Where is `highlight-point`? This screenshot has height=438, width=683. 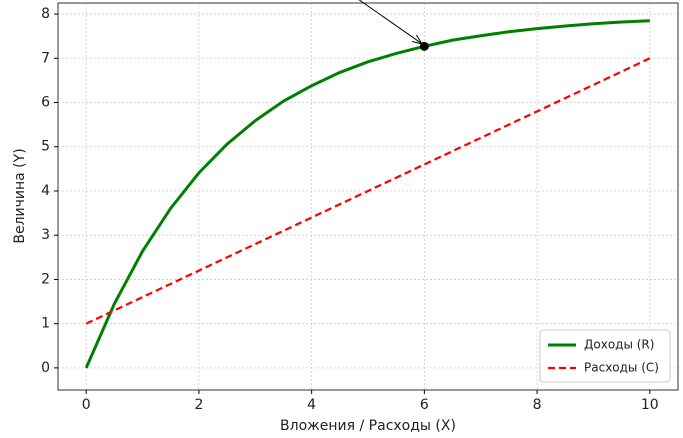 highlight-point is located at coordinates (424, 46).